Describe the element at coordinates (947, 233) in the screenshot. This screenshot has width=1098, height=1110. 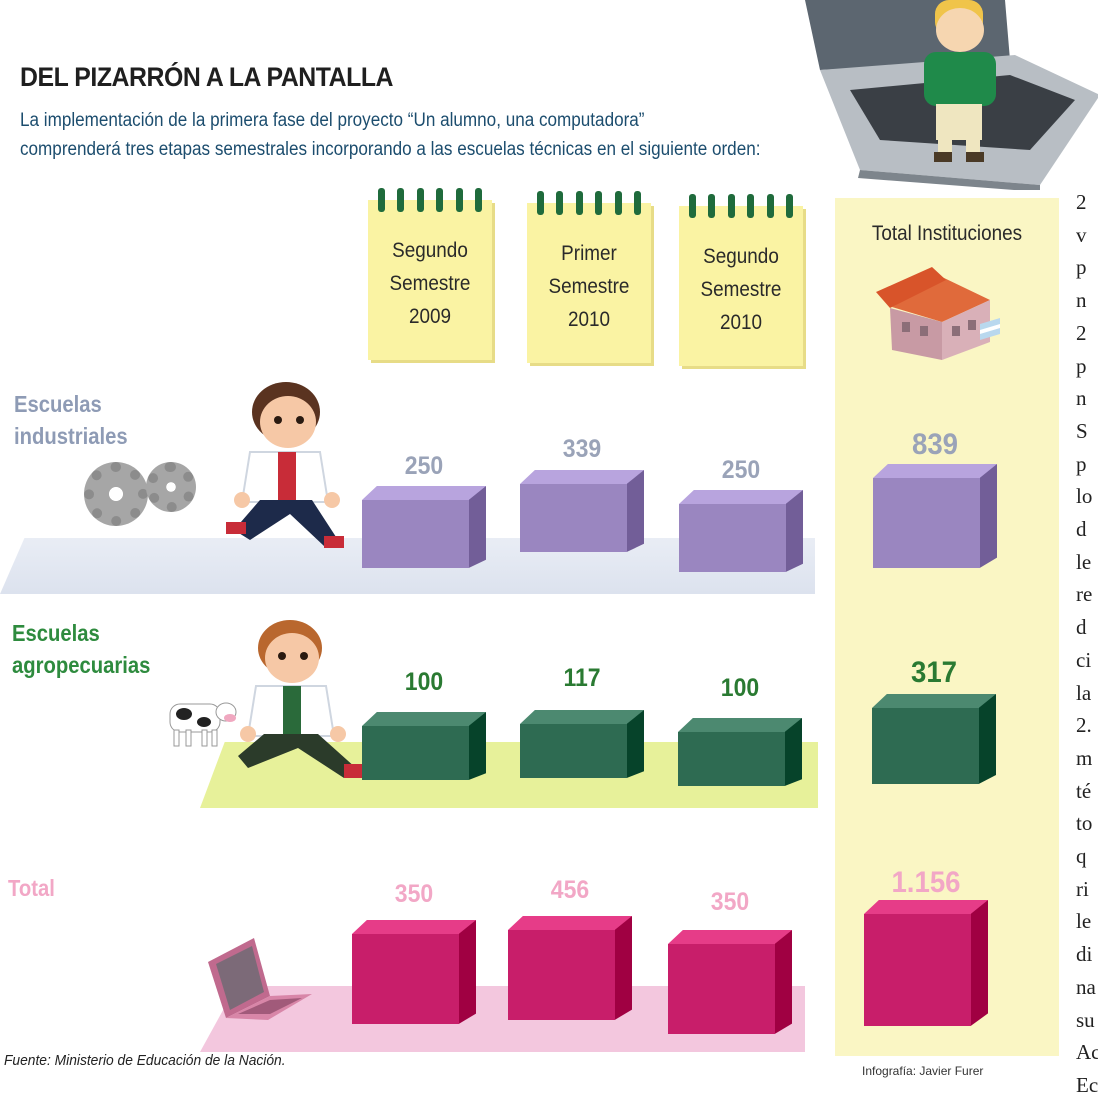
I see `total-column-label: Total Instituciones` at that location.